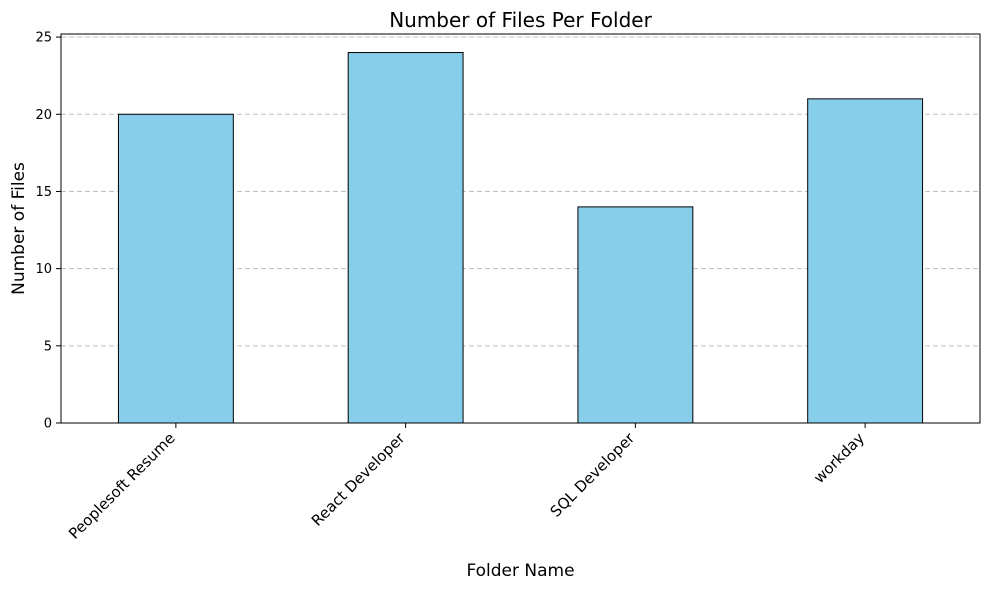  I want to click on y-tick-label: 5, so click(48, 346).